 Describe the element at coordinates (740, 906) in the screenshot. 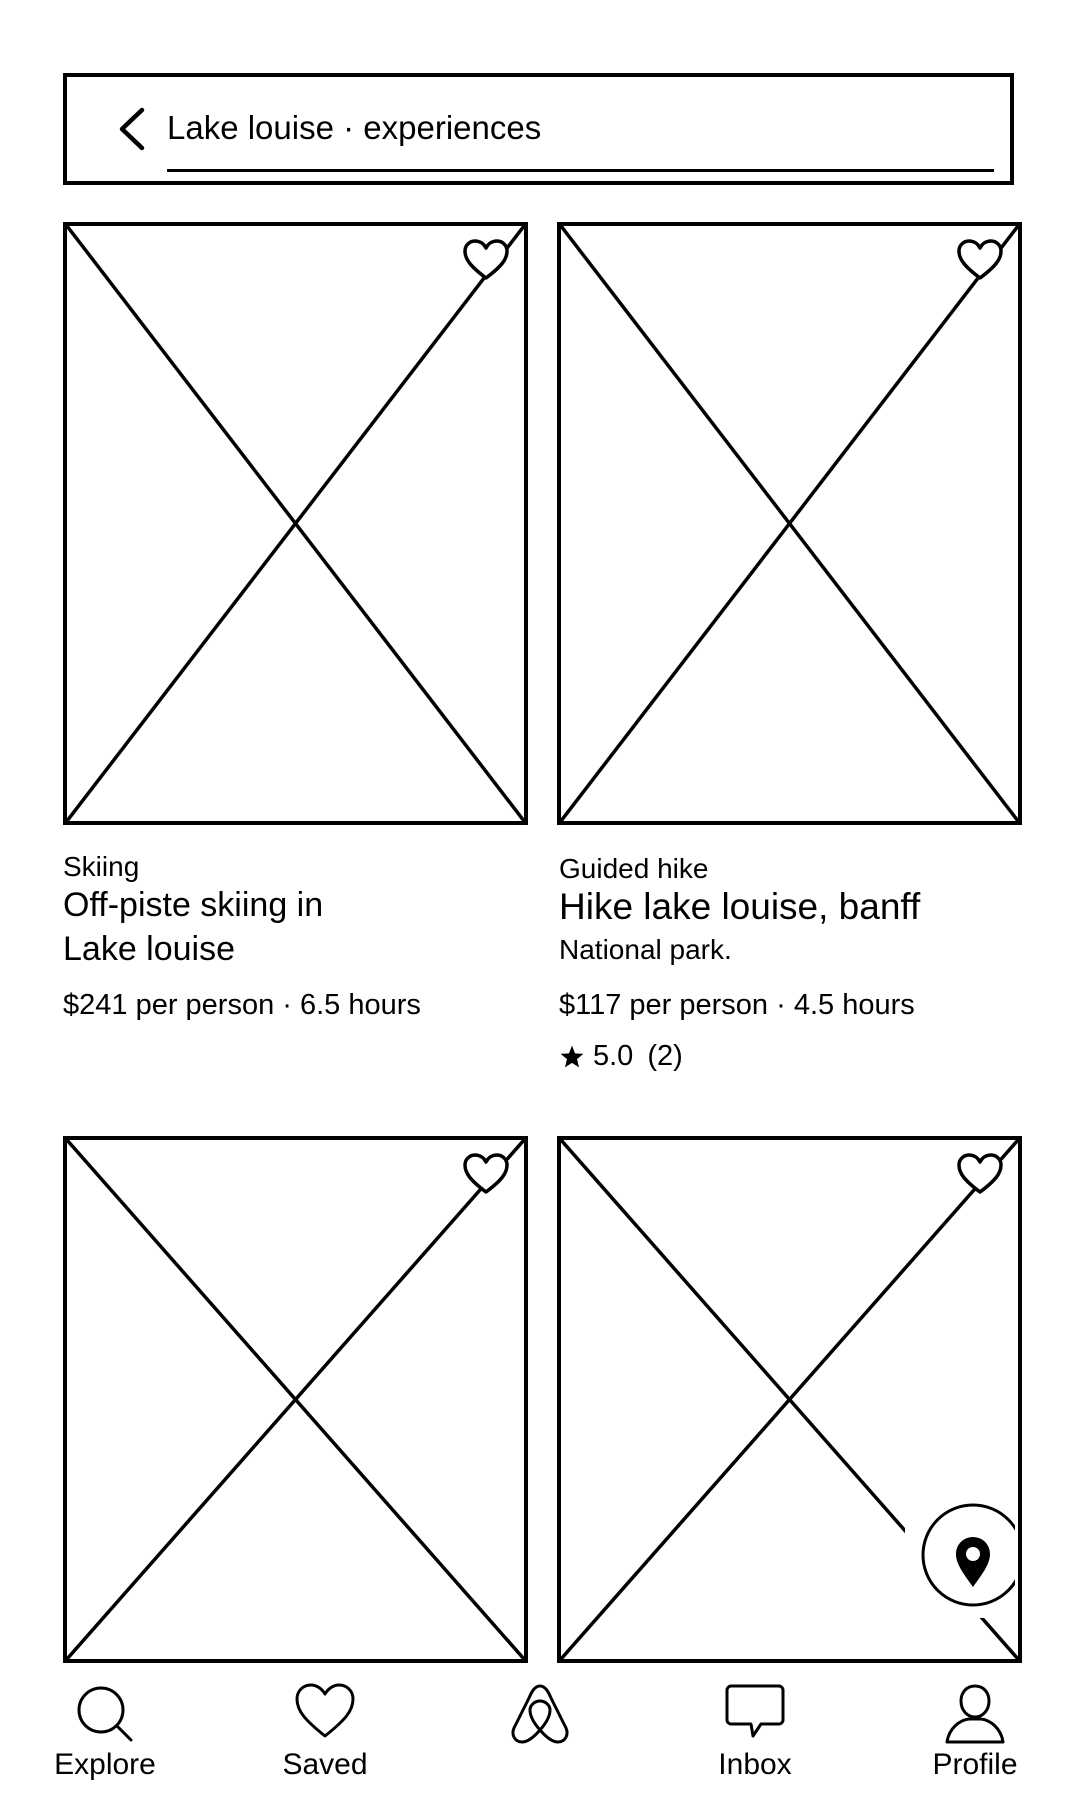

I see `listing-title: Hike lake louise, banff` at that location.